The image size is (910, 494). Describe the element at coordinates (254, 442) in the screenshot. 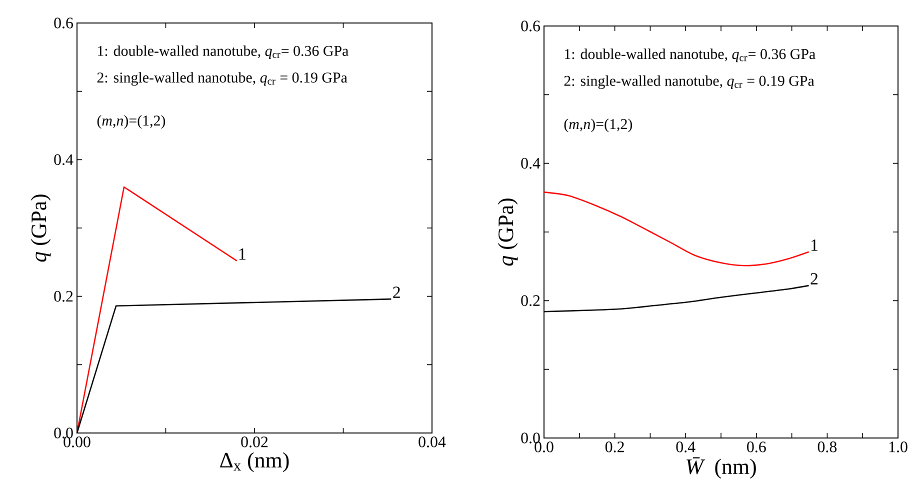

I see `x-tick-label: 0.02` at that location.